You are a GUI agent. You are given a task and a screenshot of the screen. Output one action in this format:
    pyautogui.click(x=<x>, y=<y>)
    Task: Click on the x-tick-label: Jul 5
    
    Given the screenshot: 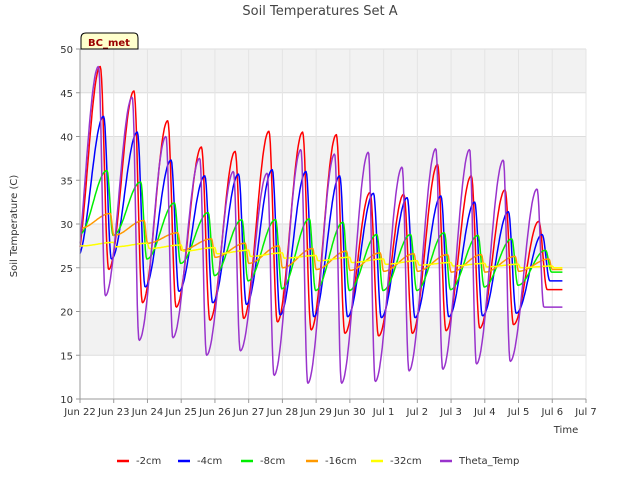 What is the action you would take?
    pyautogui.click(x=518, y=412)
    